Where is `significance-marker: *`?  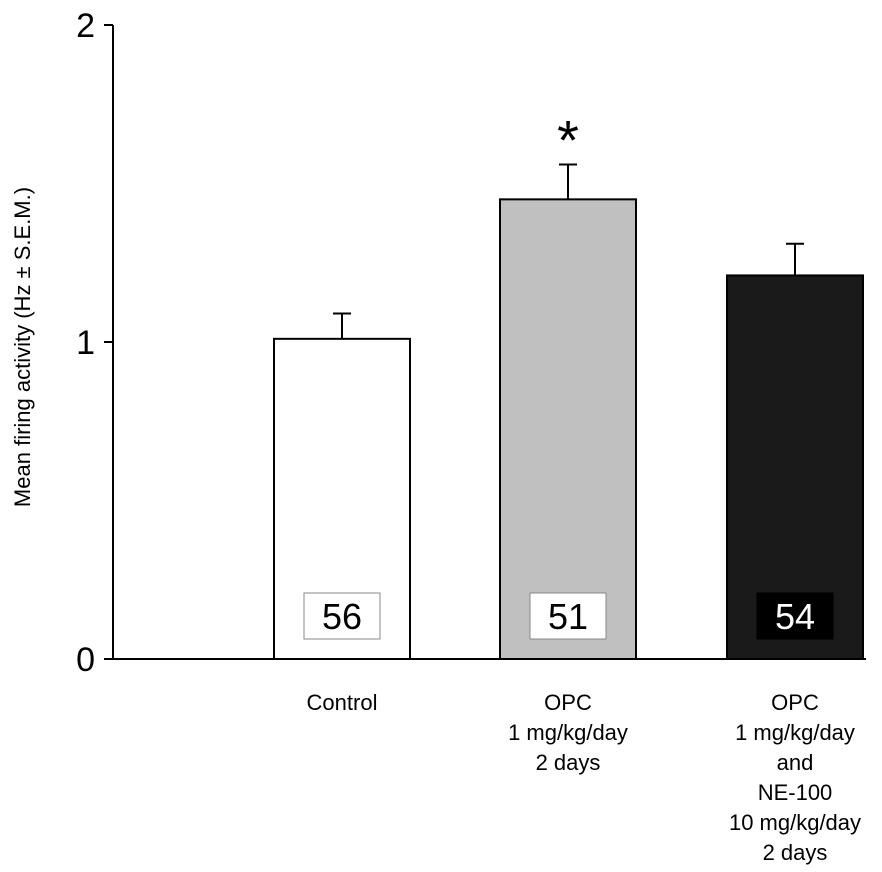 significance-marker: * is located at coordinates (568, 139).